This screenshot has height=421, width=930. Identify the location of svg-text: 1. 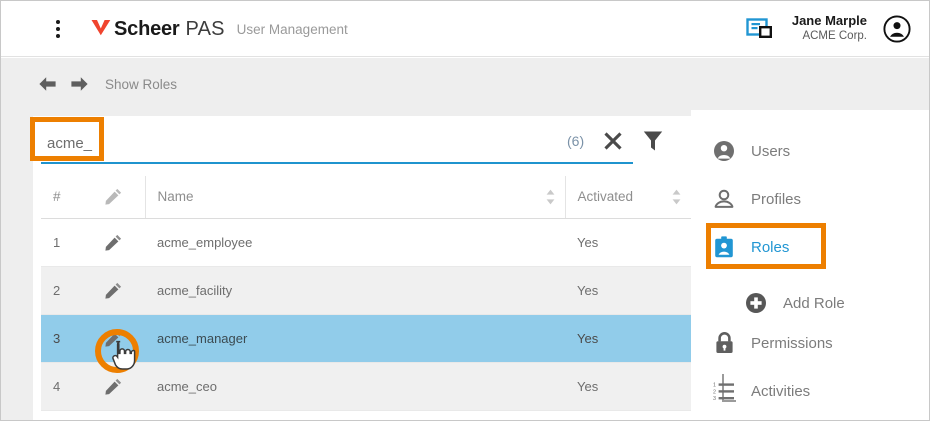
(714, 386).